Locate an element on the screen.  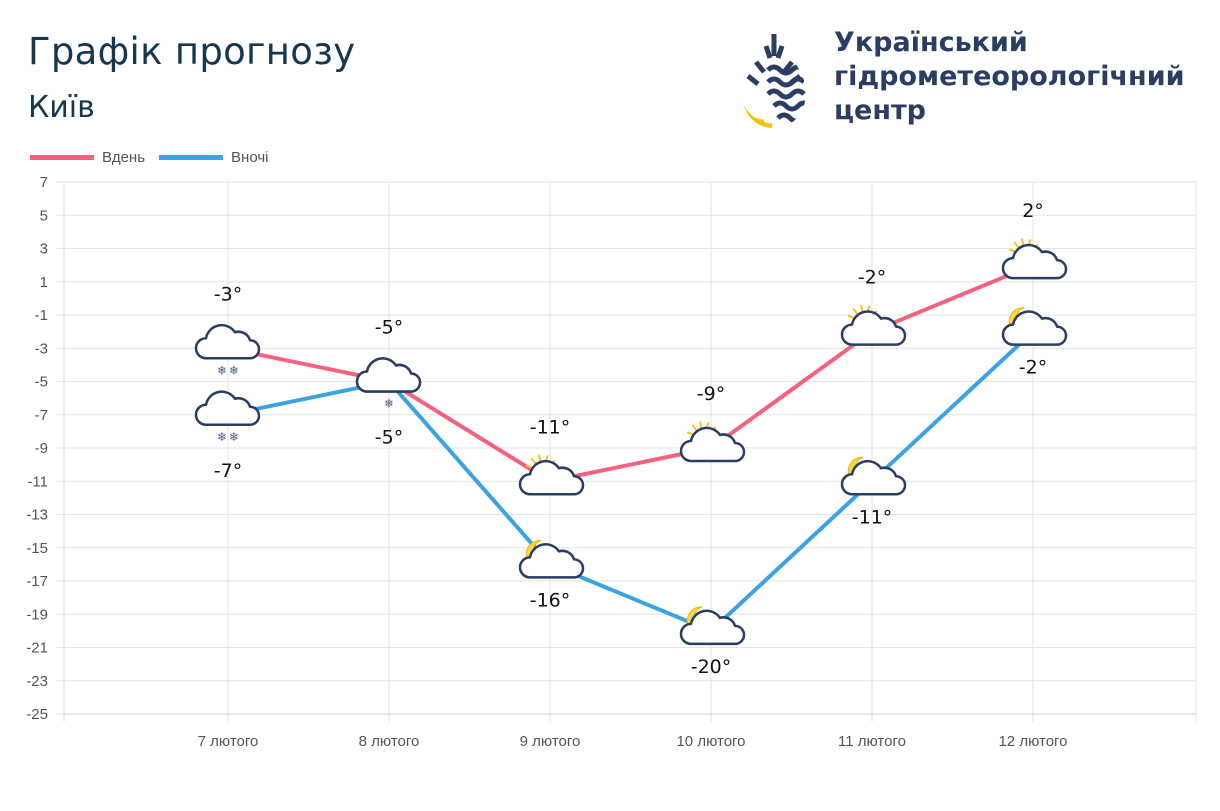
y-tick-label: -15 is located at coordinates (37, 548).